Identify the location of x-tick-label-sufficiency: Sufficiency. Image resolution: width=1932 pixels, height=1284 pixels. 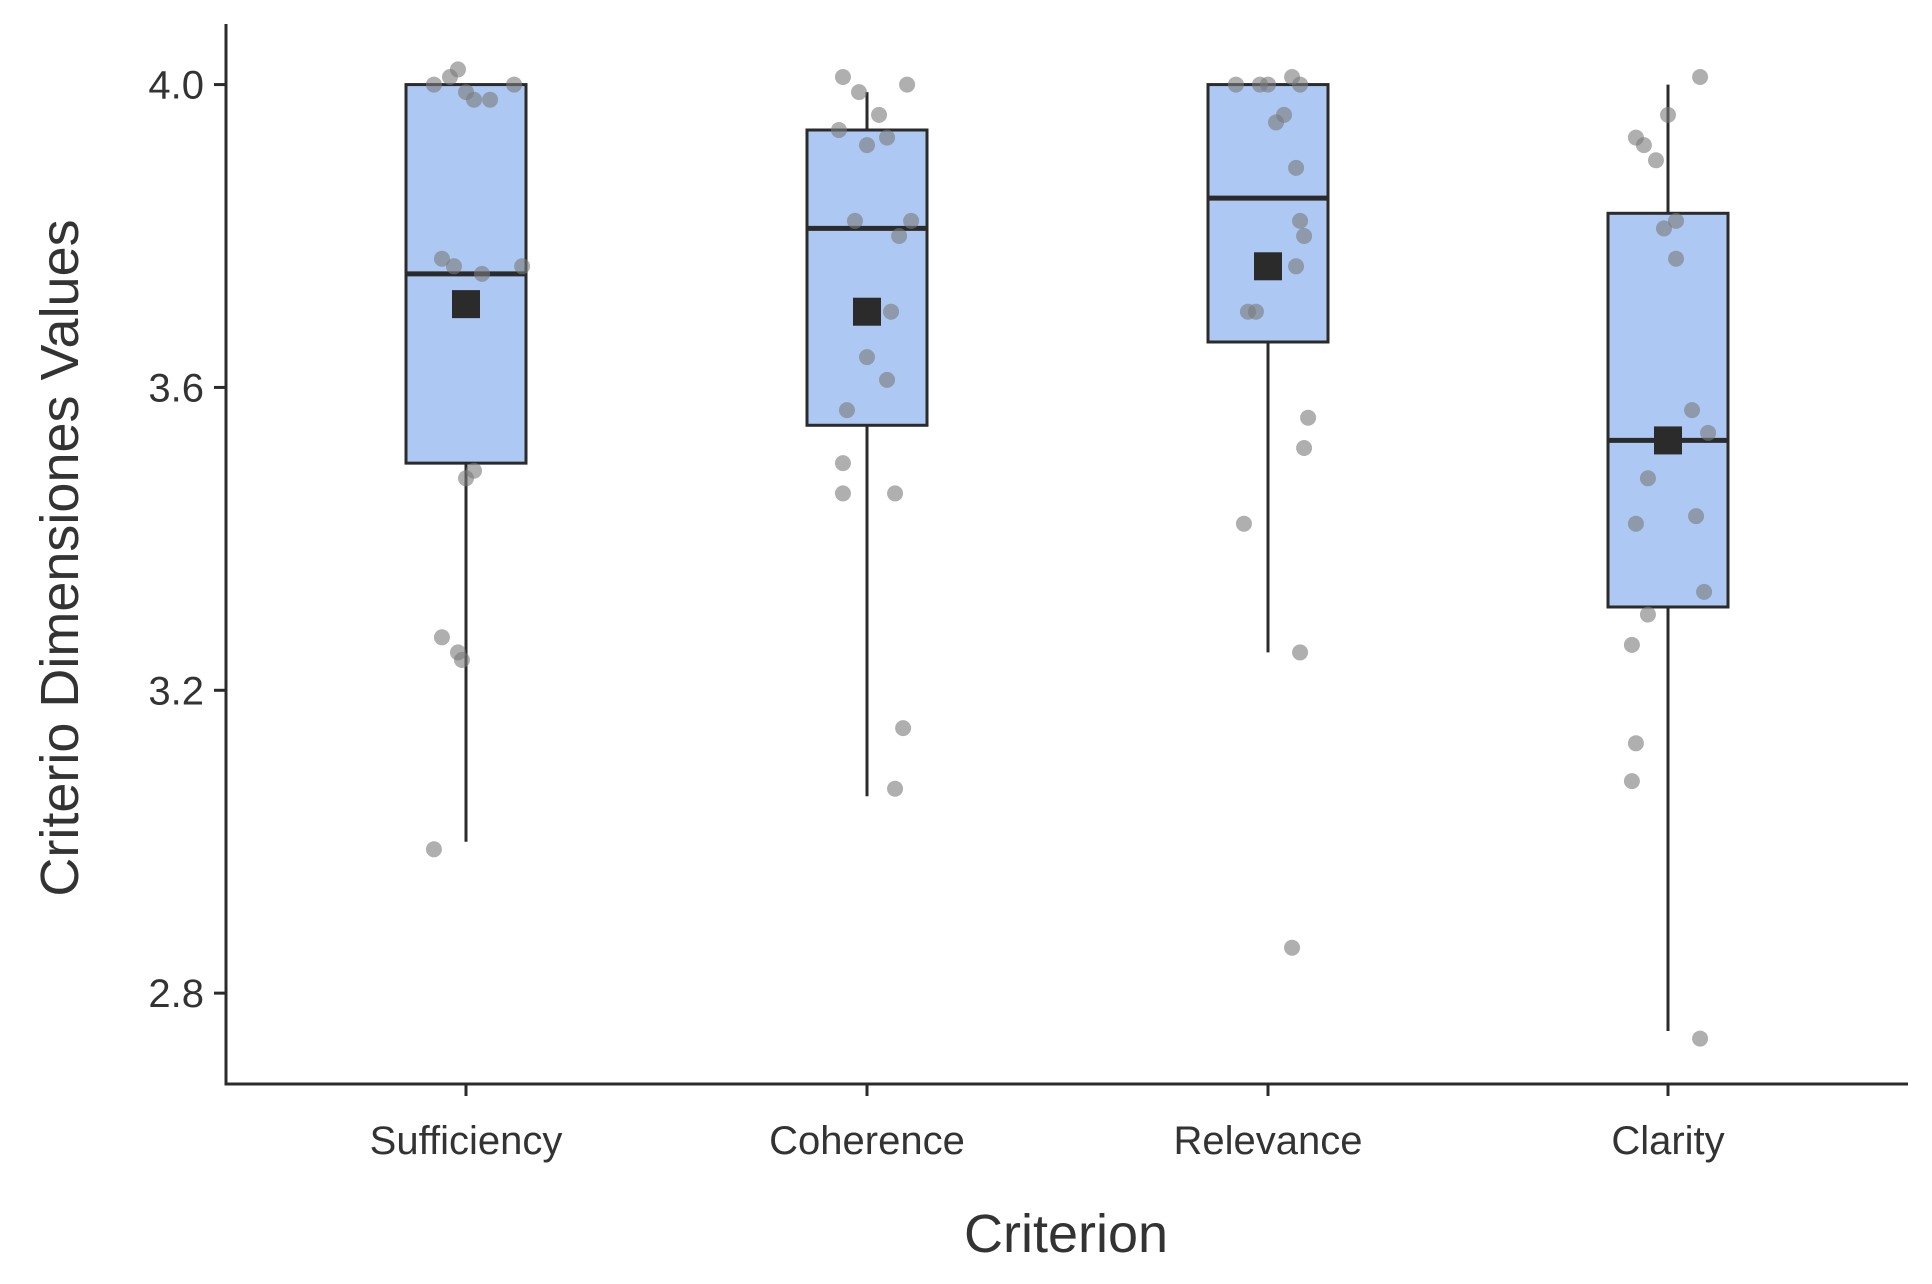
(466, 1141).